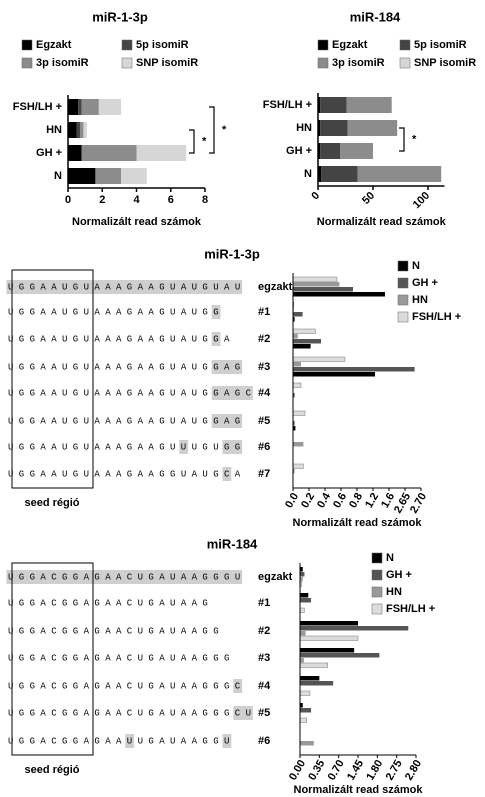 This screenshot has width=485, height=797. I want to click on sequence-segment: UGGACGGAGAACUGAUAAGG, so click(116, 631).